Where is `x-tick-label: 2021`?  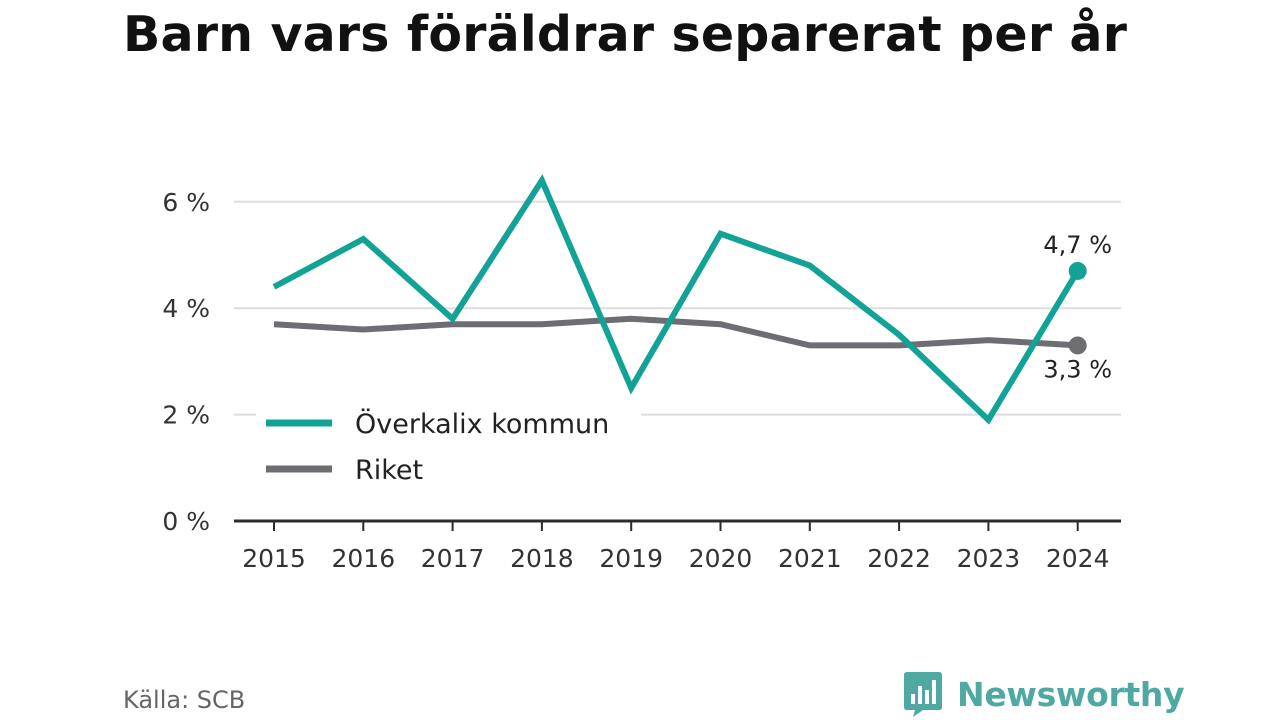 x-tick-label: 2021 is located at coordinates (810, 558).